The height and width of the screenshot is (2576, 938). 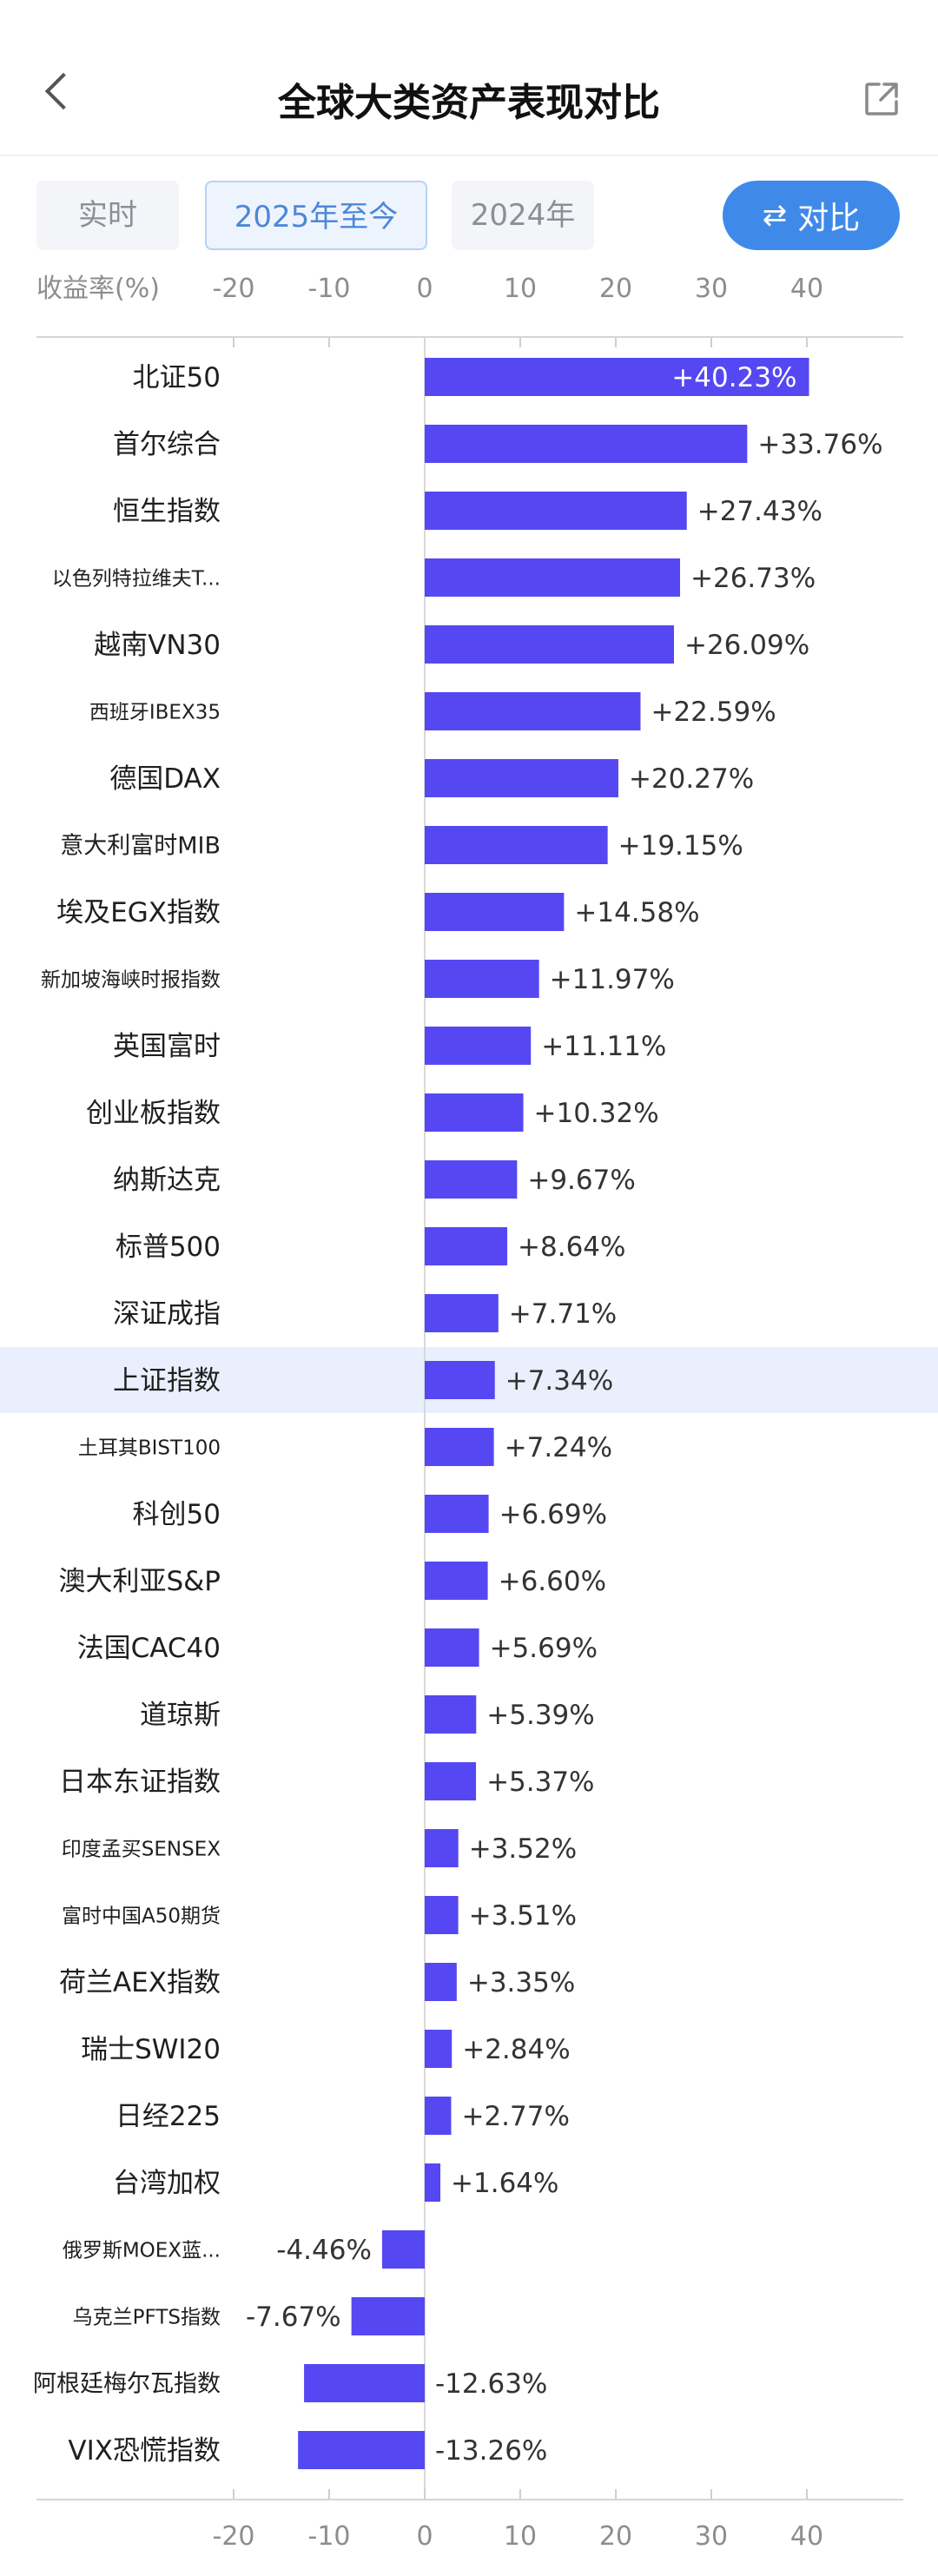 What do you see at coordinates (469, 103) in the screenshot?
I see `page-title: 全球大类资产表现对比` at bounding box center [469, 103].